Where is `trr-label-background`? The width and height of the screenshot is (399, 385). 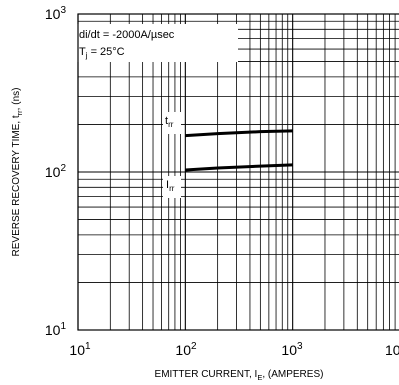
trr-label-background is located at coordinates (172, 123).